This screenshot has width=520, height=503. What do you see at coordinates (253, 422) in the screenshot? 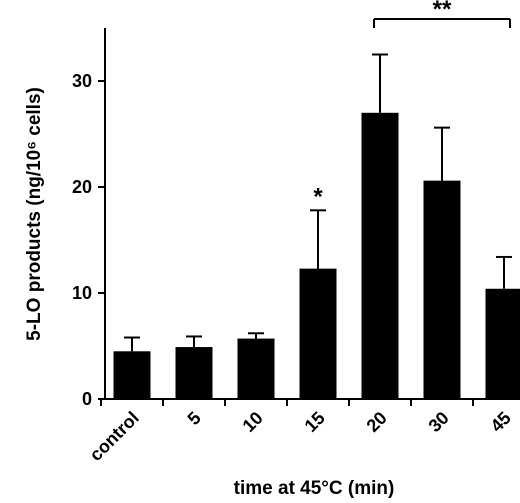
I see `x-tick-label: 10` at bounding box center [253, 422].